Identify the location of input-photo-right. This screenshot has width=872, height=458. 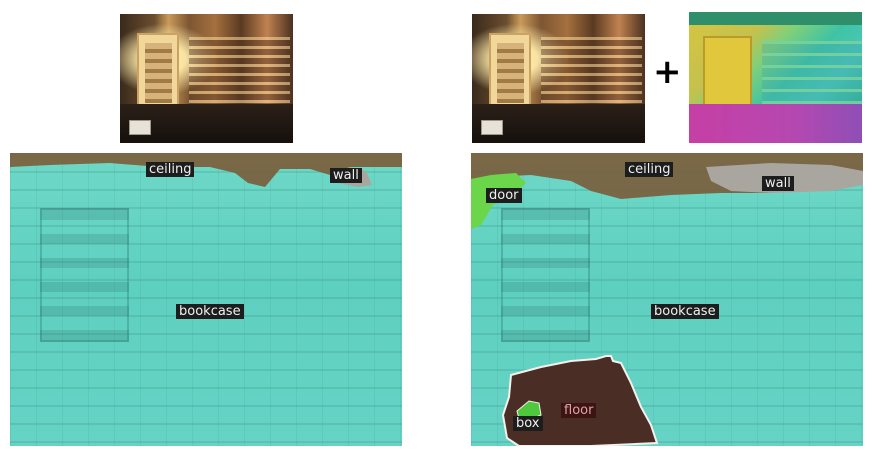
(558, 78).